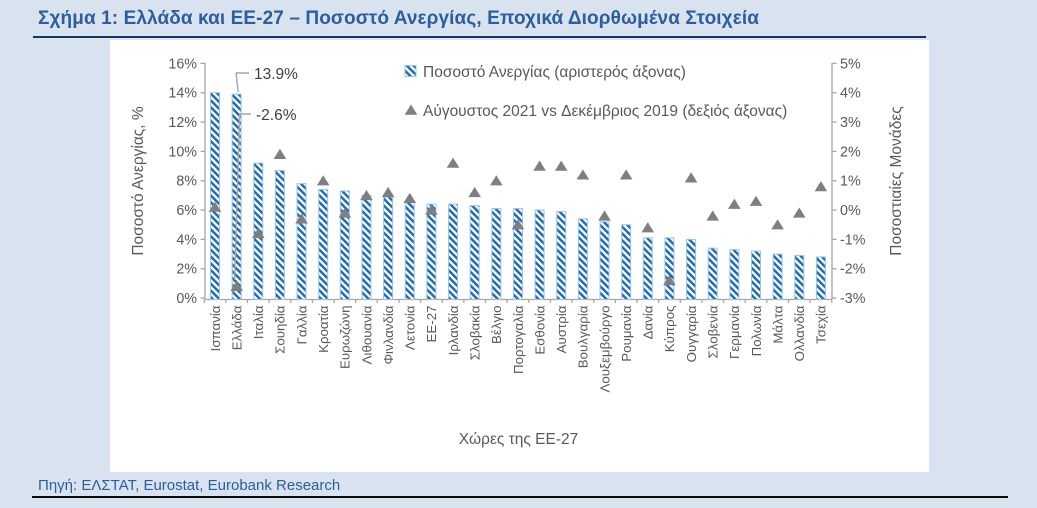 The image size is (1037, 508). I want to click on legend-bar-swatch, so click(410, 71).